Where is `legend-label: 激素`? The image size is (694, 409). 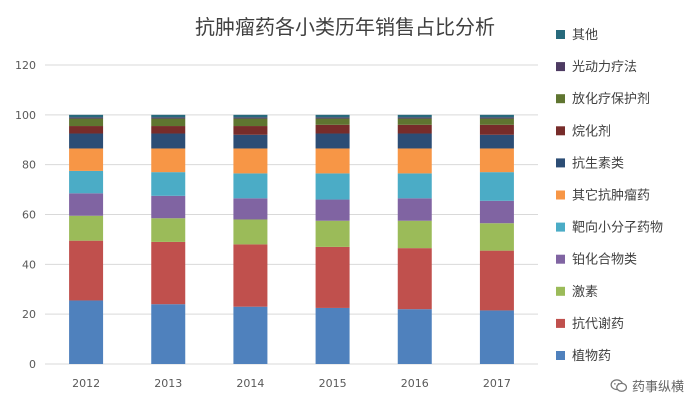
legend-label: 激素 is located at coordinates (585, 292).